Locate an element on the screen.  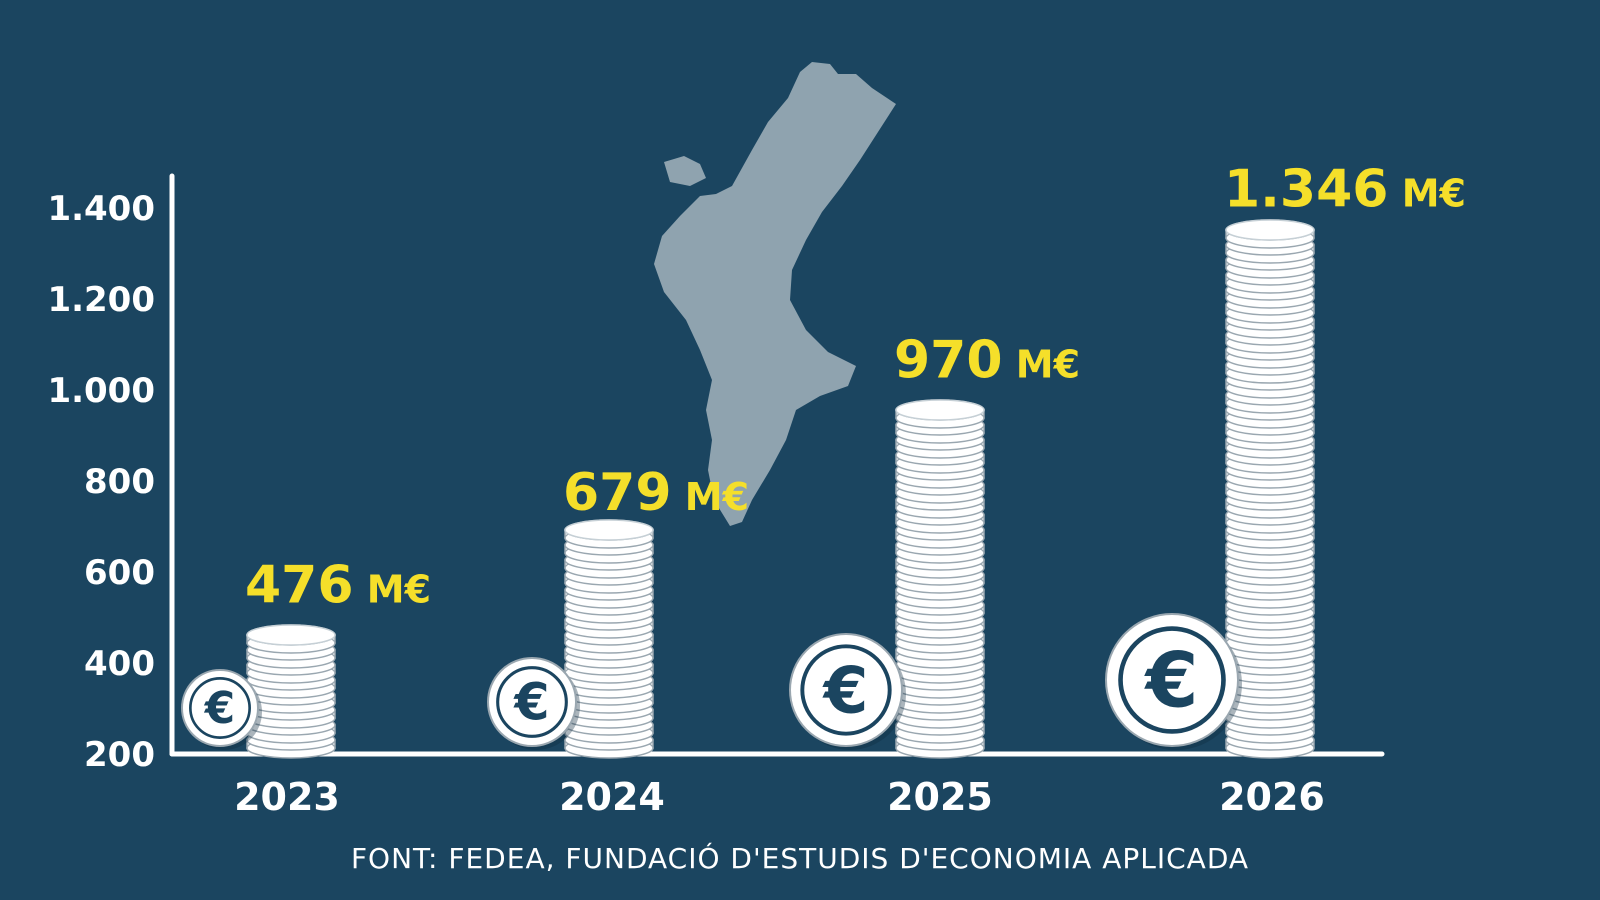
coin-stack-2026: € is located at coordinates (1210, 489).